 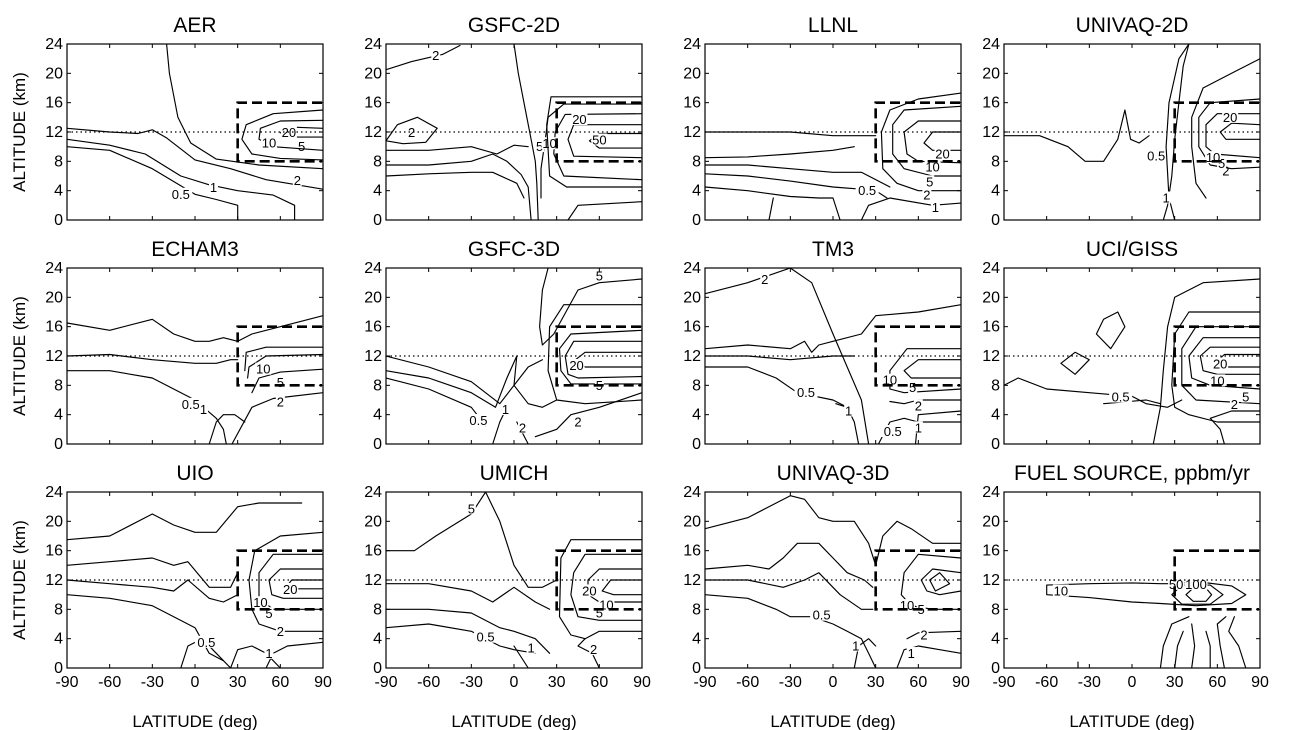 What do you see at coordinates (514, 473) in the screenshot?
I see `panel-title: UMICH` at bounding box center [514, 473].